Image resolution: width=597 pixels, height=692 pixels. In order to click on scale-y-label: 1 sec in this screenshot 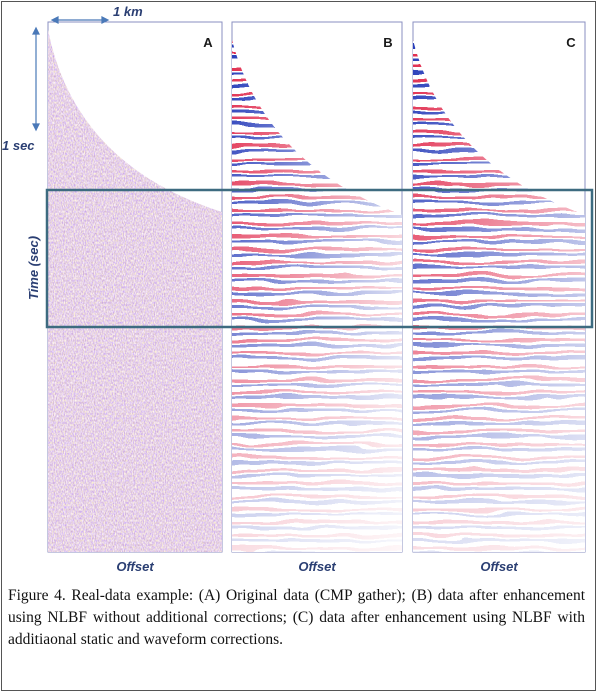, I will do `click(18, 145)`.